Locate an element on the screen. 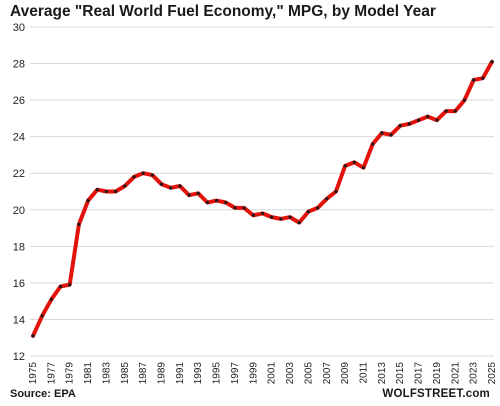 The height and width of the screenshot is (406, 500). y-tick-label: 18 is located at coordinates (19, 247).